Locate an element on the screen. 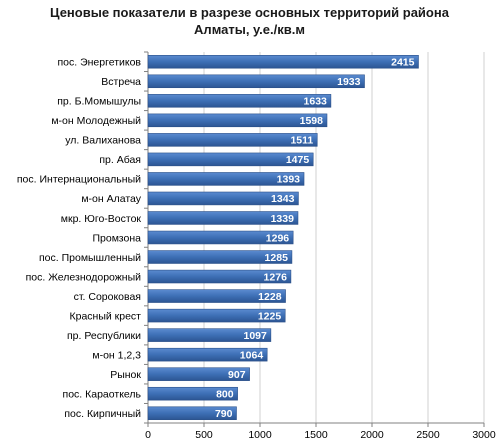 The width and height of the screenshot is (499, 444). value-label: 1393 is located at coordinates (289, 180).